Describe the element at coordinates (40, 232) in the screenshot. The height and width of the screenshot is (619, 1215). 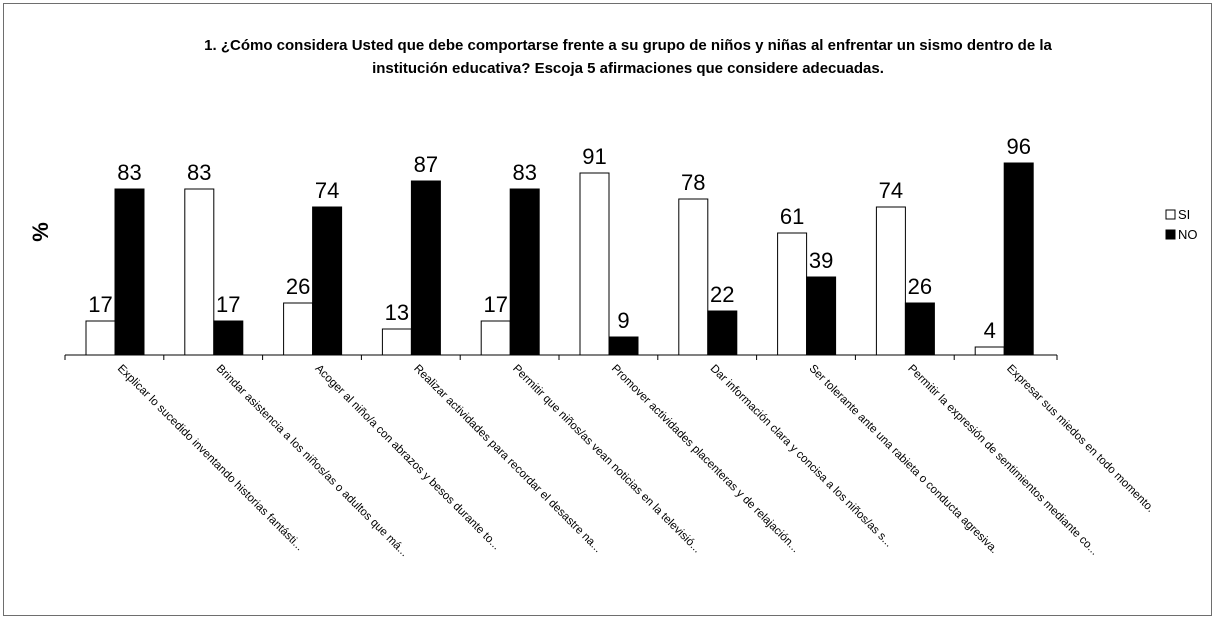
I see `y-axis-label: %` at that location.